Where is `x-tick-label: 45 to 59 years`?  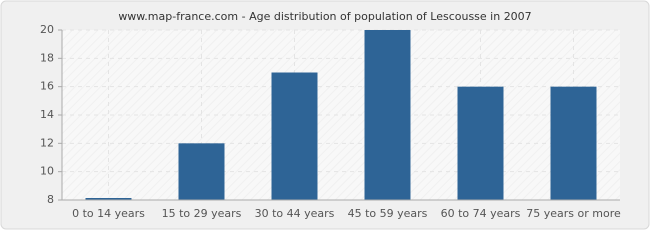 x-tick-label: 45 to 59 years is located at coordinates (388, 213).